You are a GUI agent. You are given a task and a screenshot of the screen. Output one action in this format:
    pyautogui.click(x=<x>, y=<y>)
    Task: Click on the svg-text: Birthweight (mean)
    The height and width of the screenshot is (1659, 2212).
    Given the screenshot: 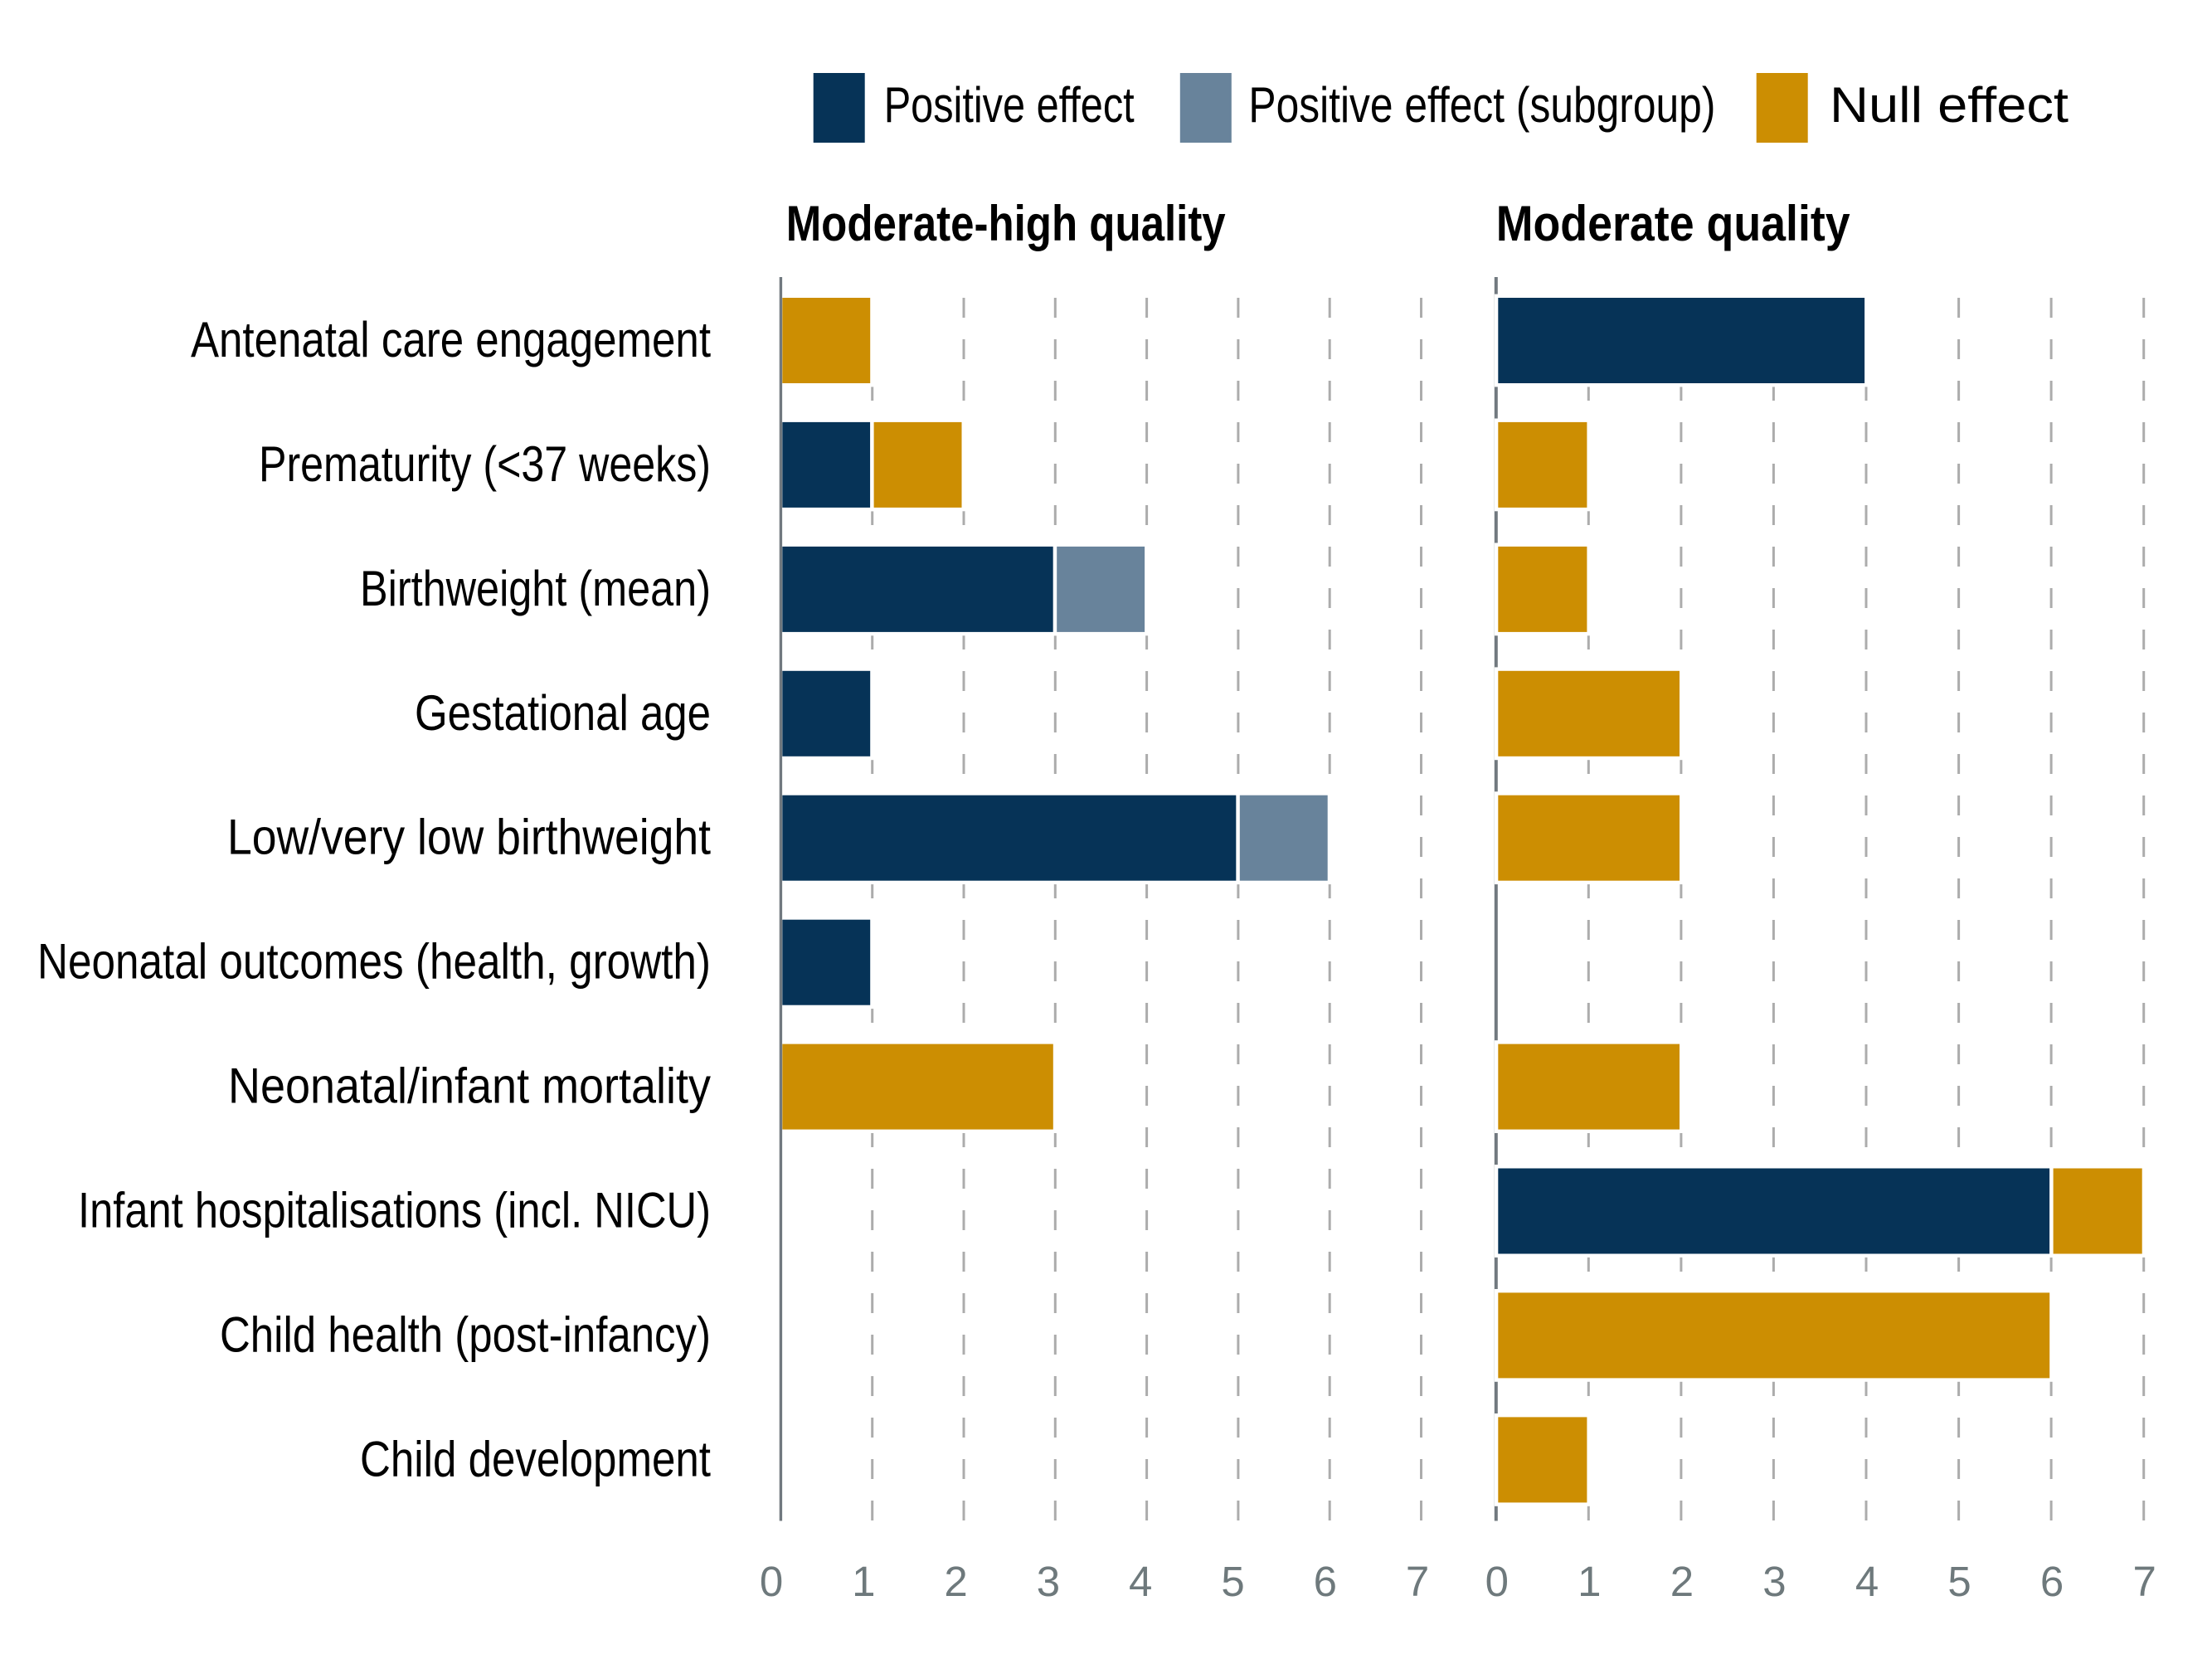 What is the action you would take?
    pyautogui.click(x=535, y=588)
    